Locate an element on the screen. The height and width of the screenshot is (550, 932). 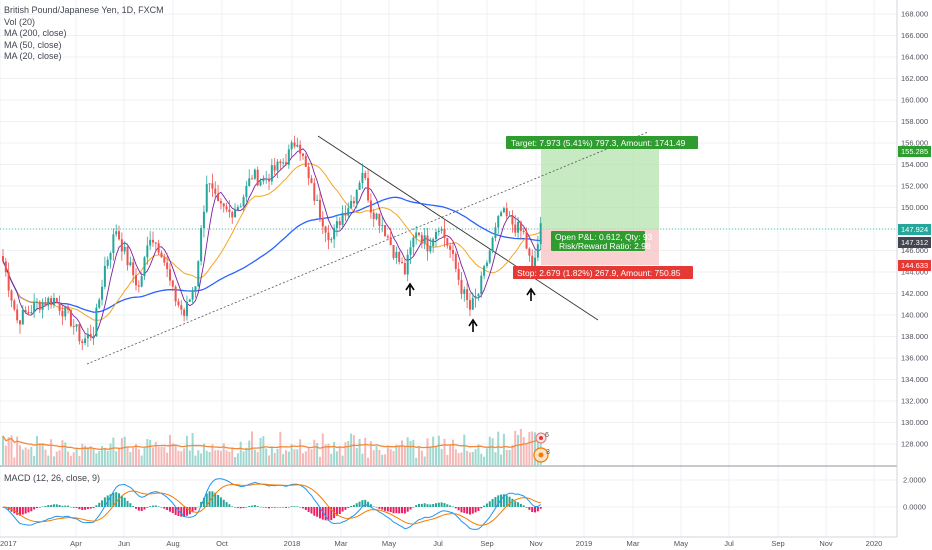
price-tick-label: 156.000 is located at coordinates (914, 143).